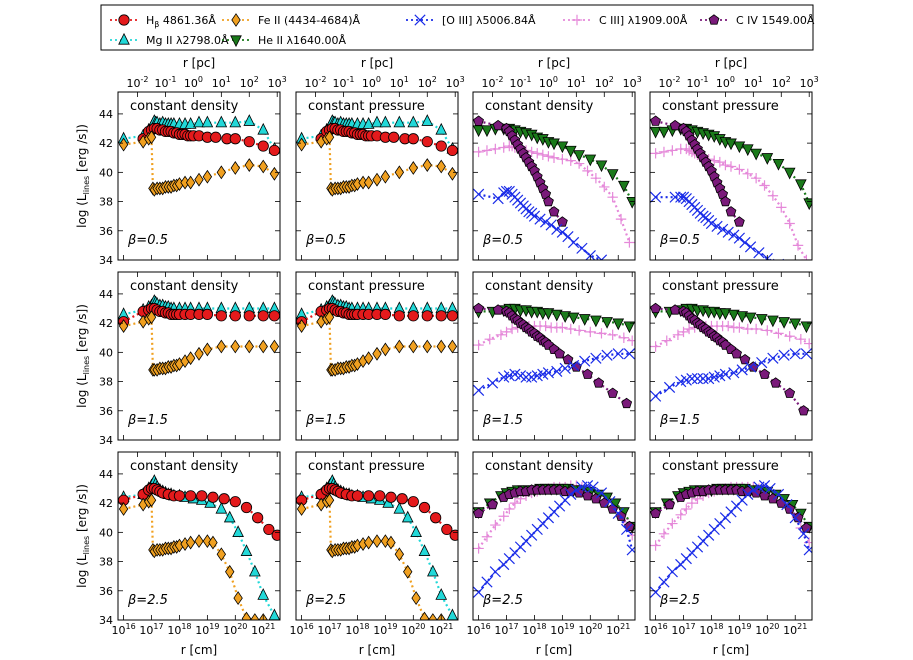 Image resolution: width=913 pixels, height=660 pixels. What do you see at coordinates (753, 82) in the screenshot?
I see `x2-tick-label: 10¹` at bounding box center [753, 82].